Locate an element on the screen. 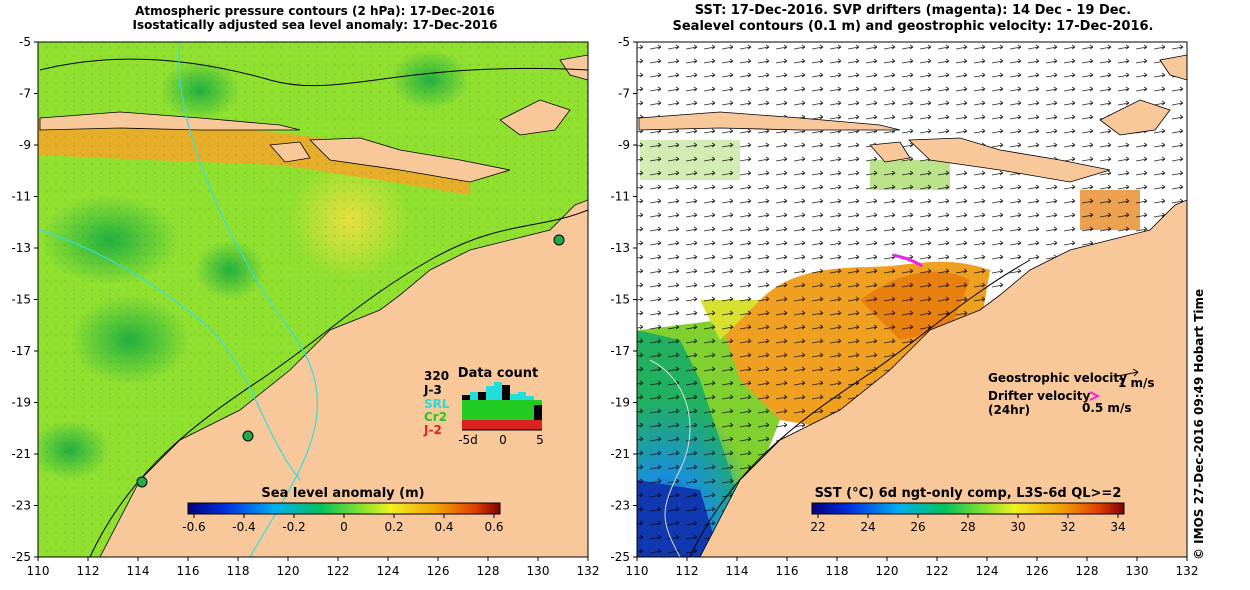 This screenshot has height=590, width=1250. right-lat-tick-label: -11 is located at coordinates (620, 197).